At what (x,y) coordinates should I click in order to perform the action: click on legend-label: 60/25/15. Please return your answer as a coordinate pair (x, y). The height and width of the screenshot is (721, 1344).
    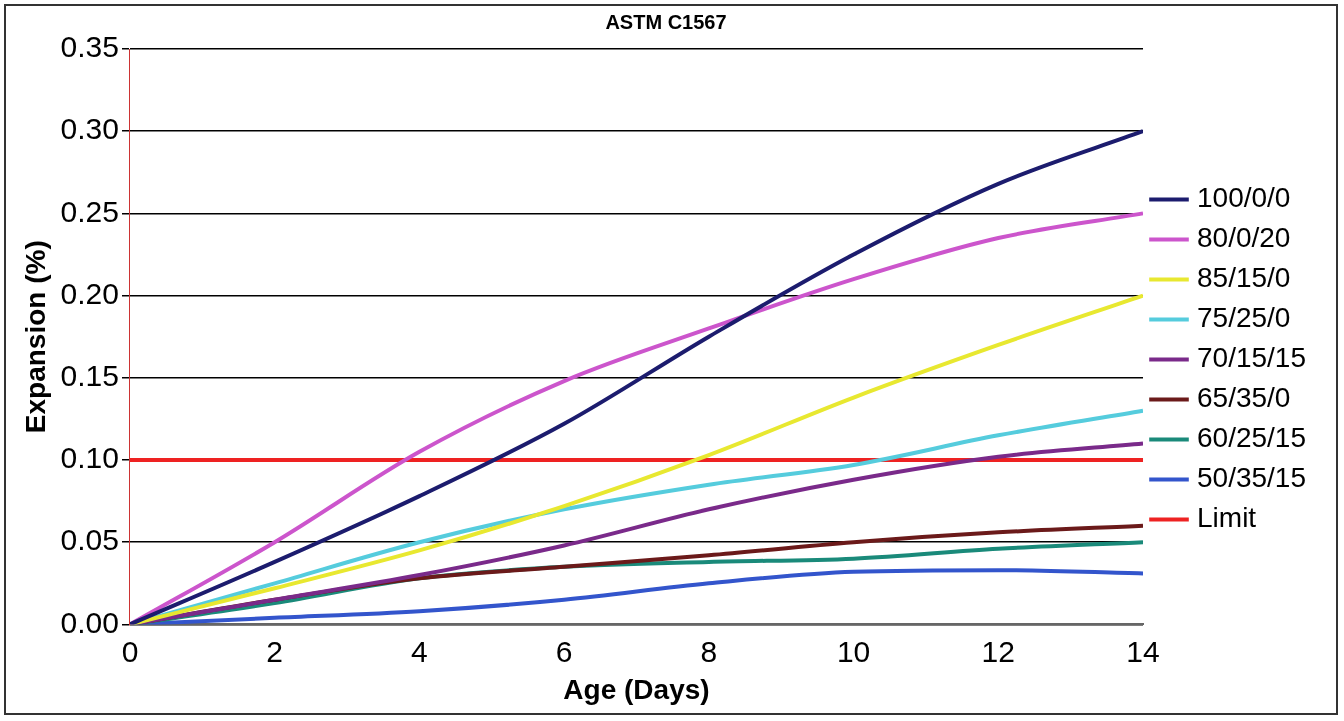
    Looking at the image, I should click on (1252, 438).